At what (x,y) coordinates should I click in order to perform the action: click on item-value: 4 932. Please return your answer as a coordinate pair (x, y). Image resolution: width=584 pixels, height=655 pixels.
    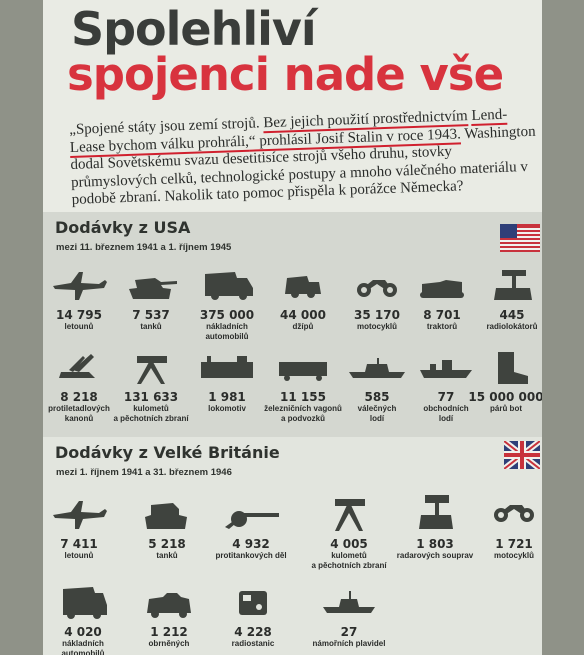
    Looking at the image, I should click on (251, 544).